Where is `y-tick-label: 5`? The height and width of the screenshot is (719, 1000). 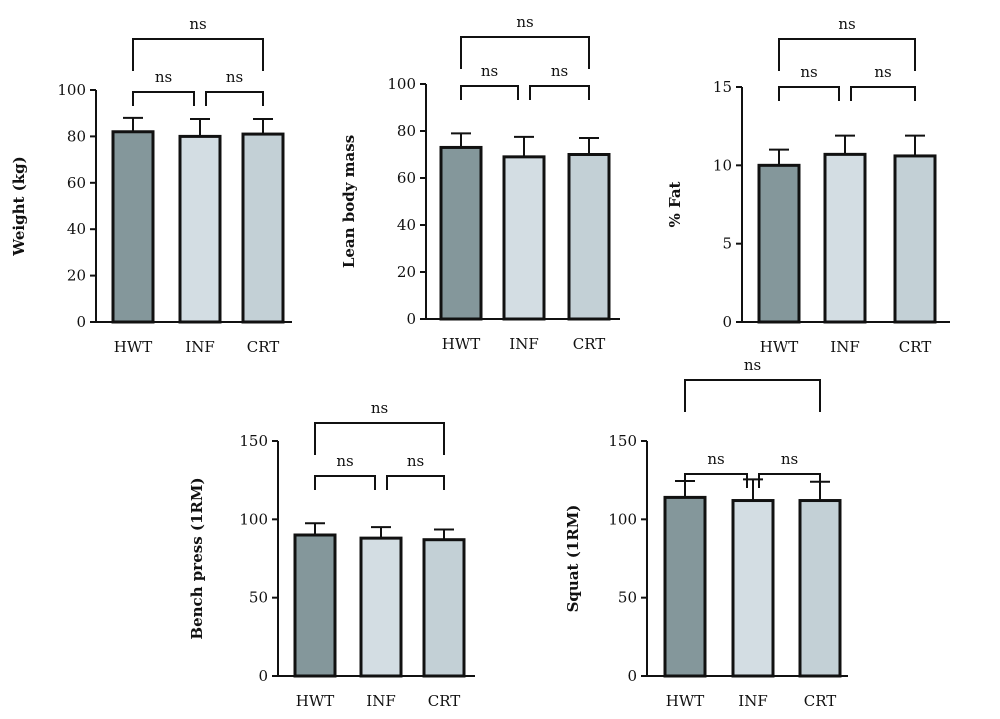 y-tick-label: 5 is located at coordinates (727, 244).